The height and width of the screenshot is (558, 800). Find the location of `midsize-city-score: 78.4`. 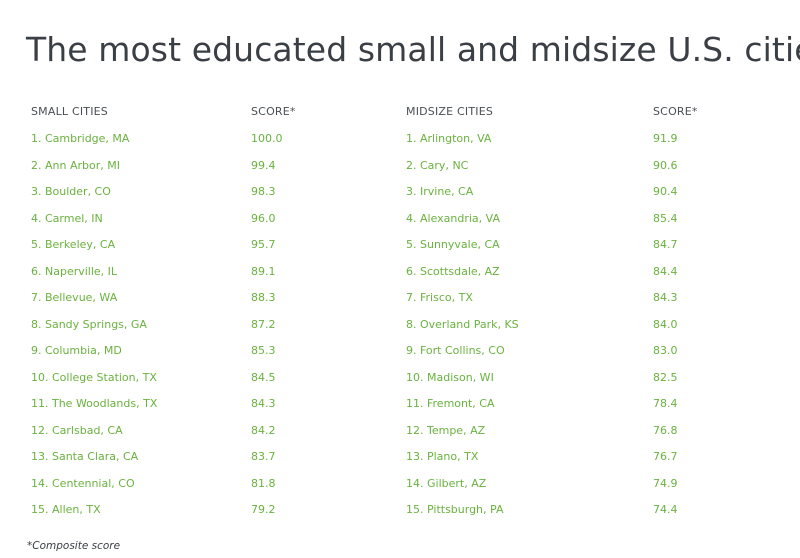

midsize-city-score: 78.4 is located at coordinates (665, 403).